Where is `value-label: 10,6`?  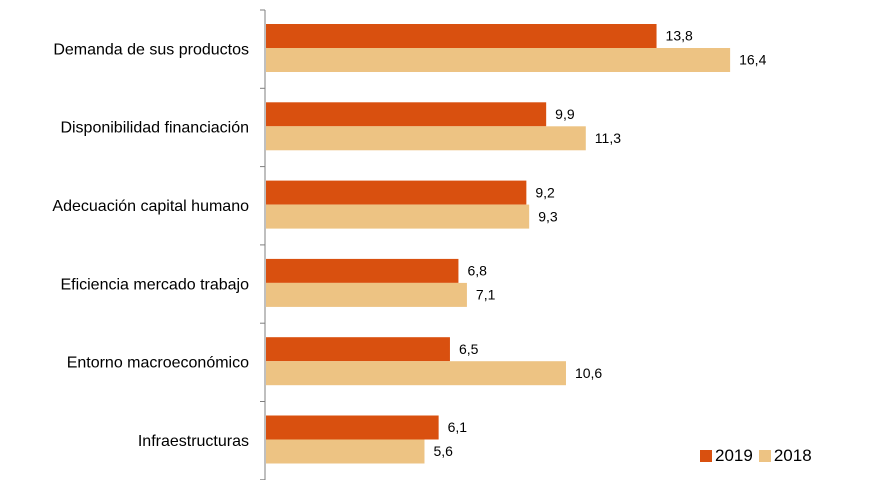
value-label: 10,6 is located at coordinates (588, 373).